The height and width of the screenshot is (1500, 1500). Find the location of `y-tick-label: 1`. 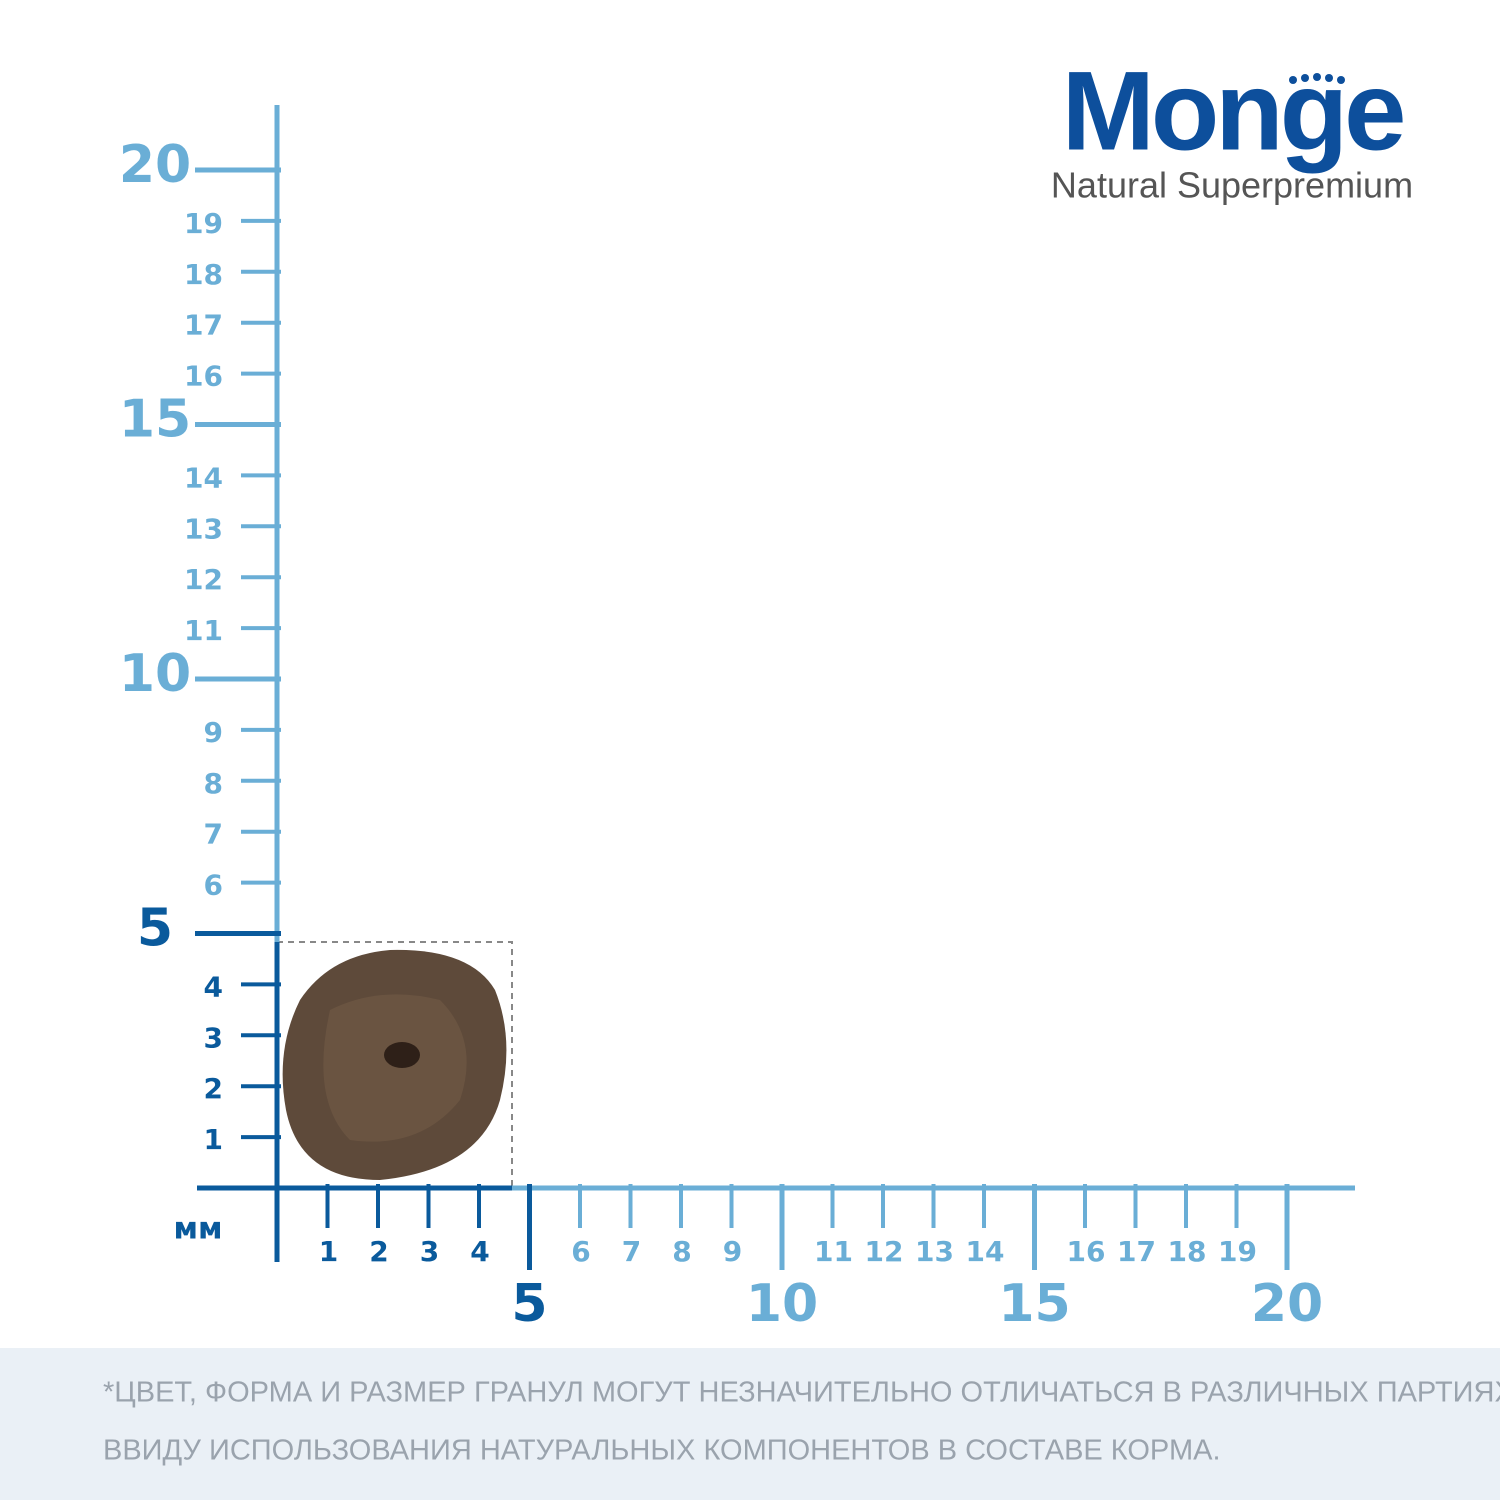

y-tick-label: 1 is located at coordinates (213, 1139).